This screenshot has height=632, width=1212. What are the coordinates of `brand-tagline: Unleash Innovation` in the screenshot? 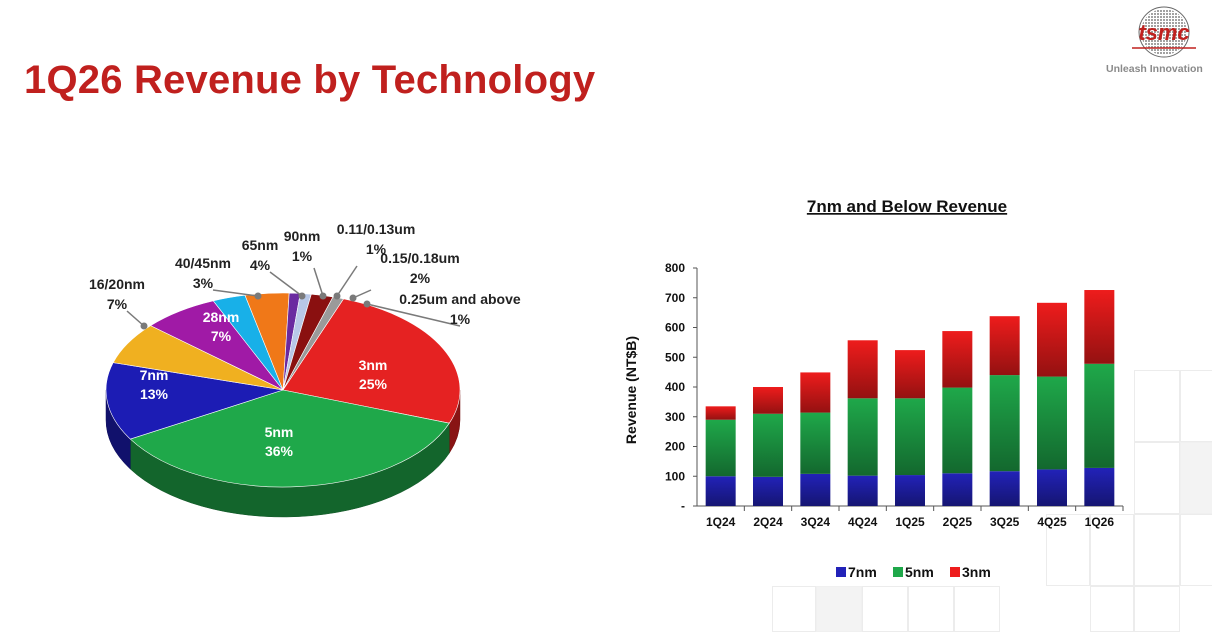 It's located at (1154, 69).